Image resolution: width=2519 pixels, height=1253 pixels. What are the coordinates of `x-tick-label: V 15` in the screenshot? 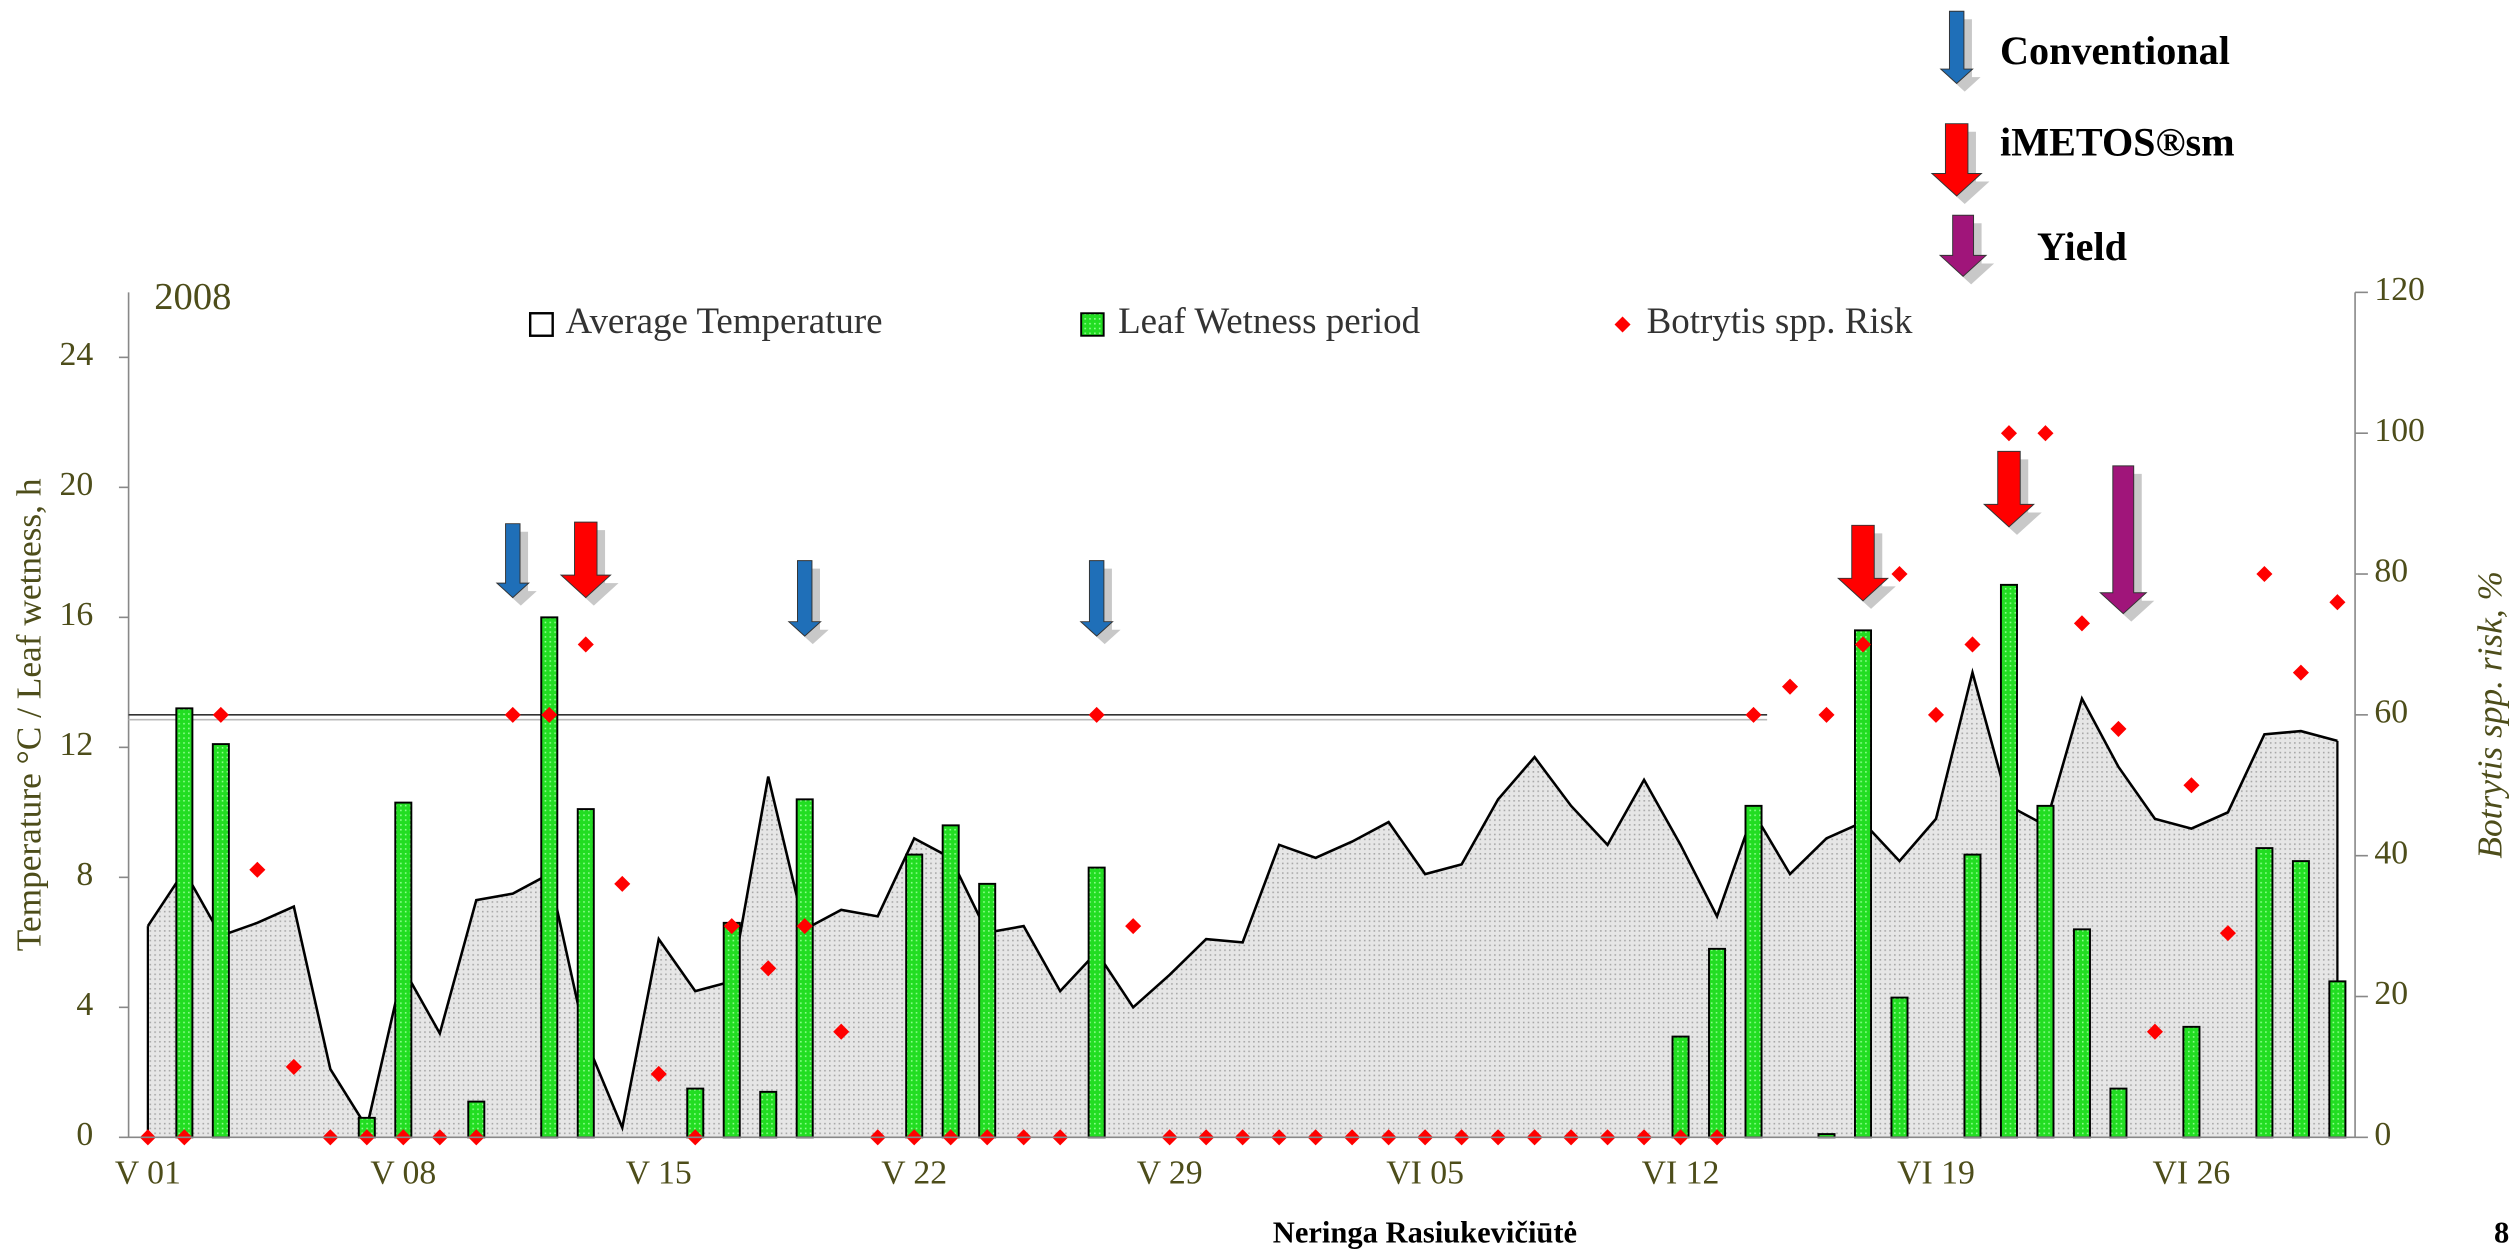 It's located at (659, 1173).